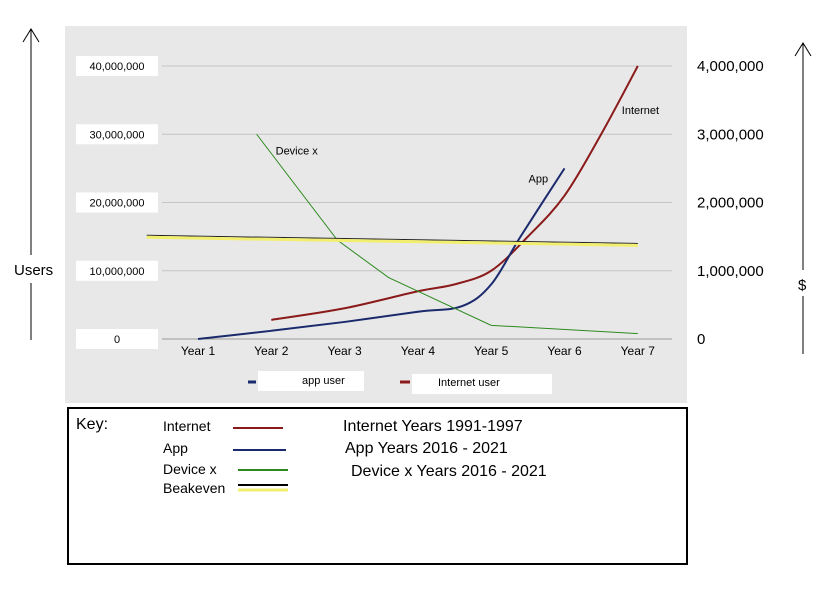 The image size is (833, 594). What do you see at coordinates (491, 351) in the screenshot?
I see `x-tick-label-5: Year 5` at bounding box center [491, 351].